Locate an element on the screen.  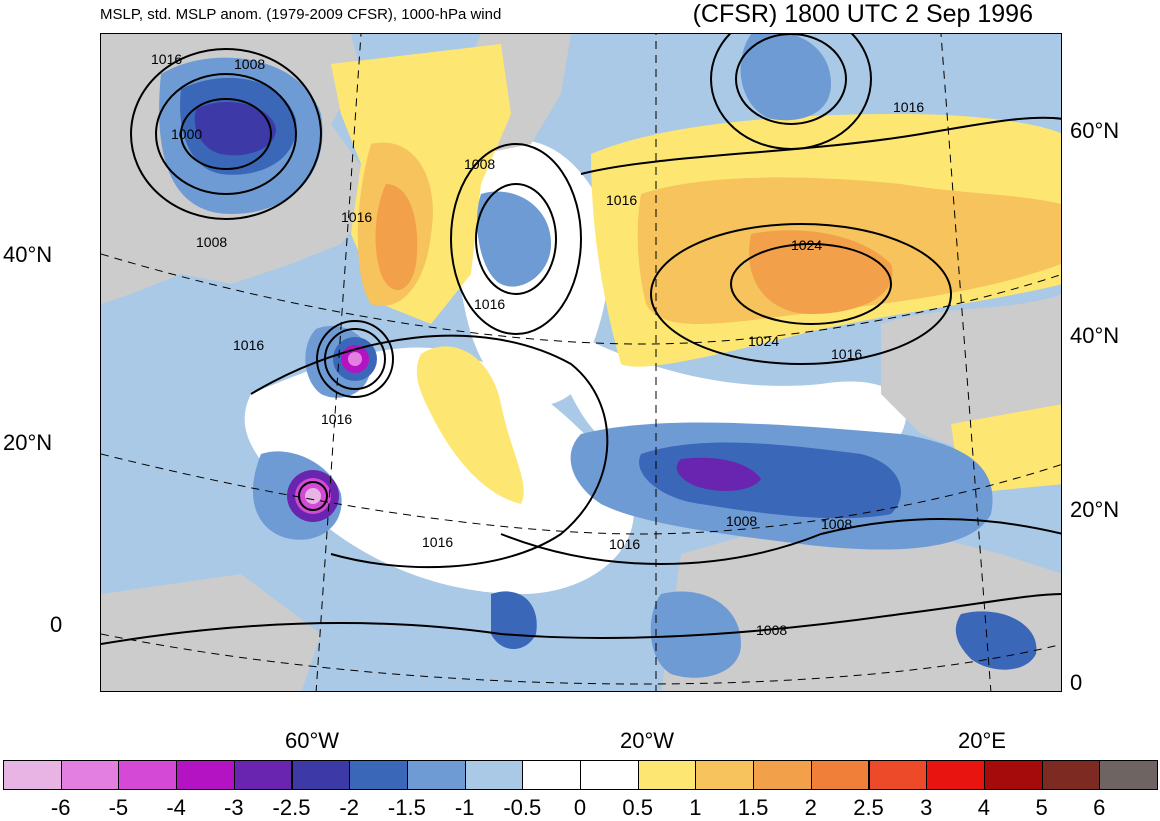
longitude-line is located at coordinates (338, 362).